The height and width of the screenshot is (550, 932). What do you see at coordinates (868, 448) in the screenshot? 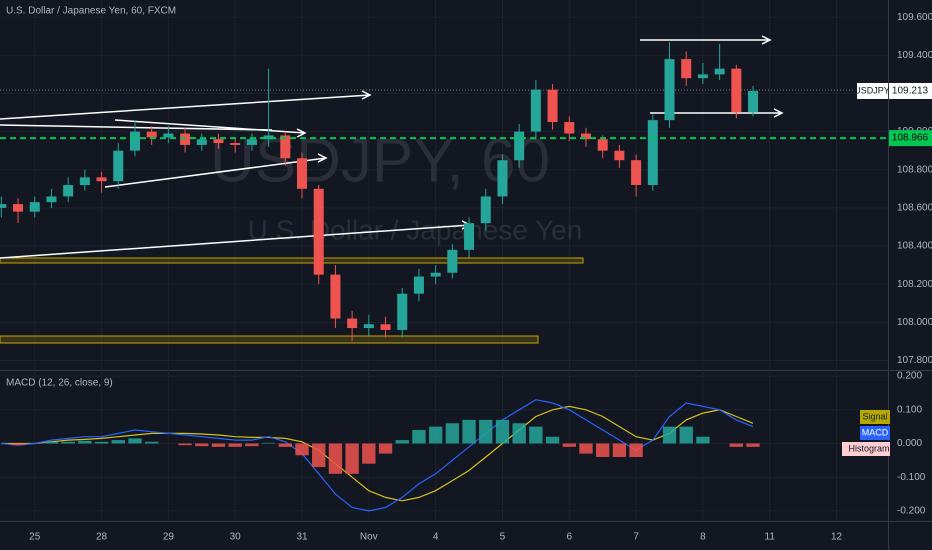
I see `legend-label: Histogram` at bounding box center [868, 448].